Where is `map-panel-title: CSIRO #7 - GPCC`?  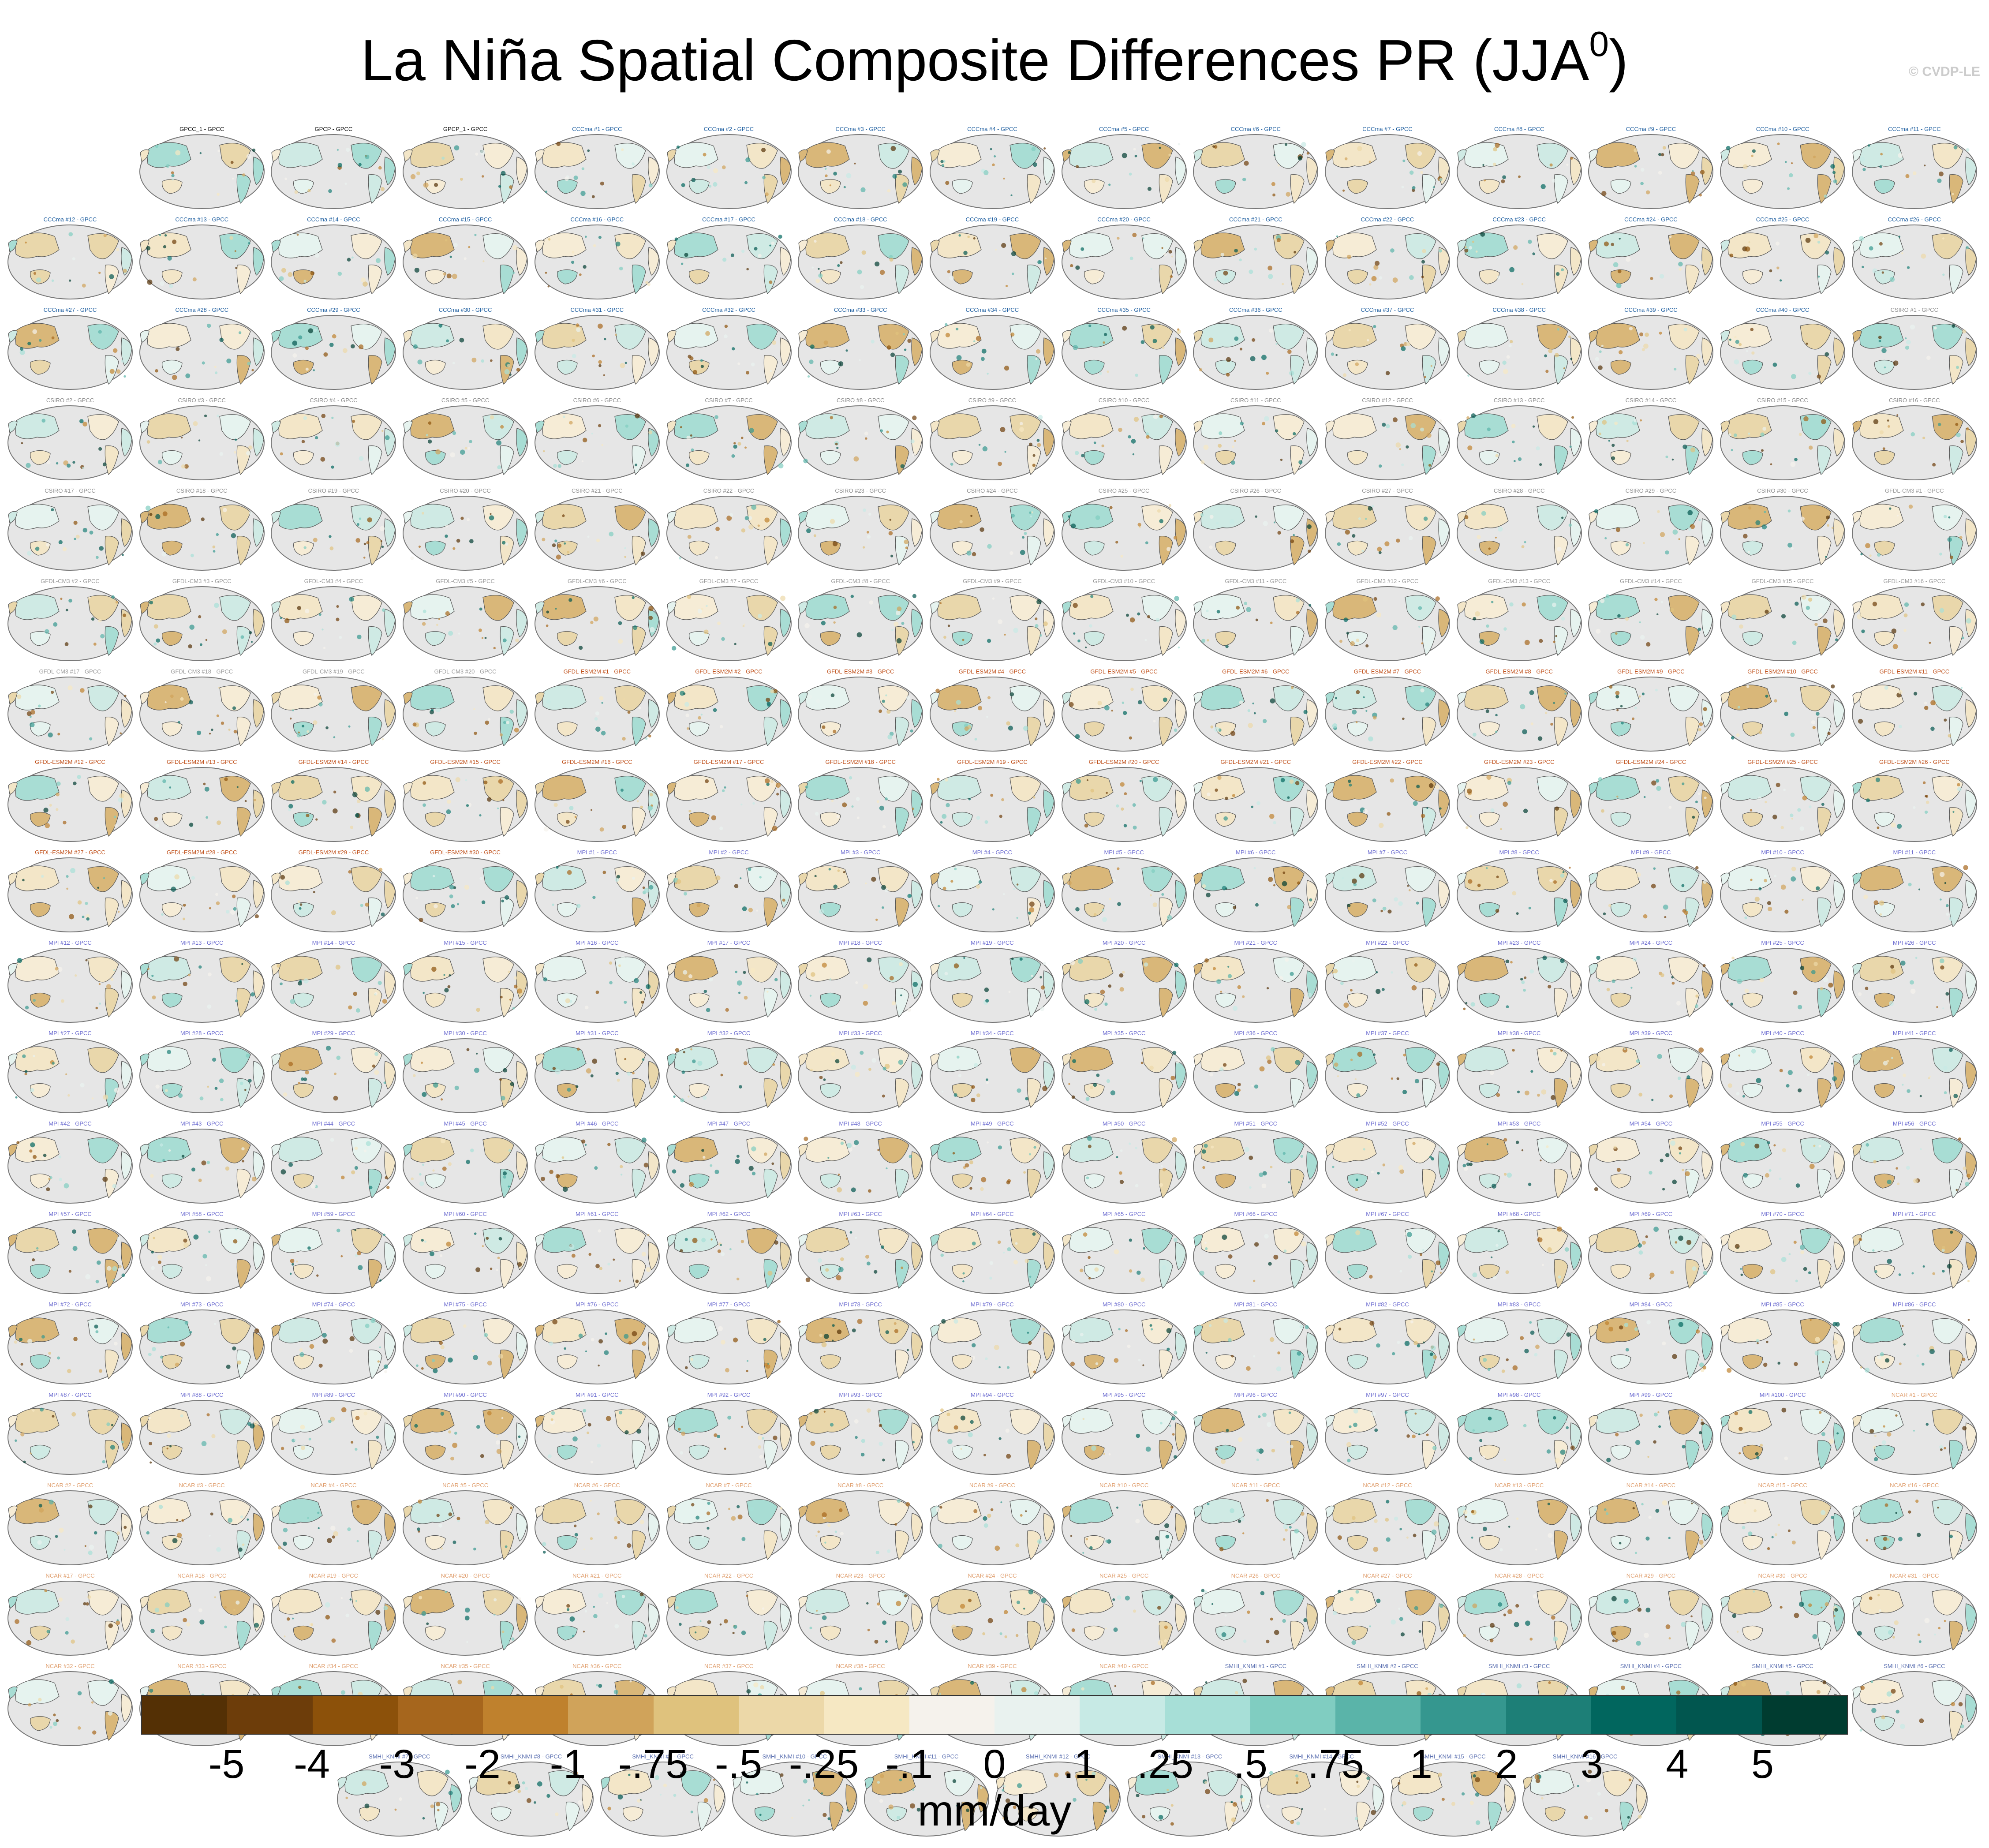 map-panel-title: CSIRO #7 - GPCC is located at coordinates (729, 400).